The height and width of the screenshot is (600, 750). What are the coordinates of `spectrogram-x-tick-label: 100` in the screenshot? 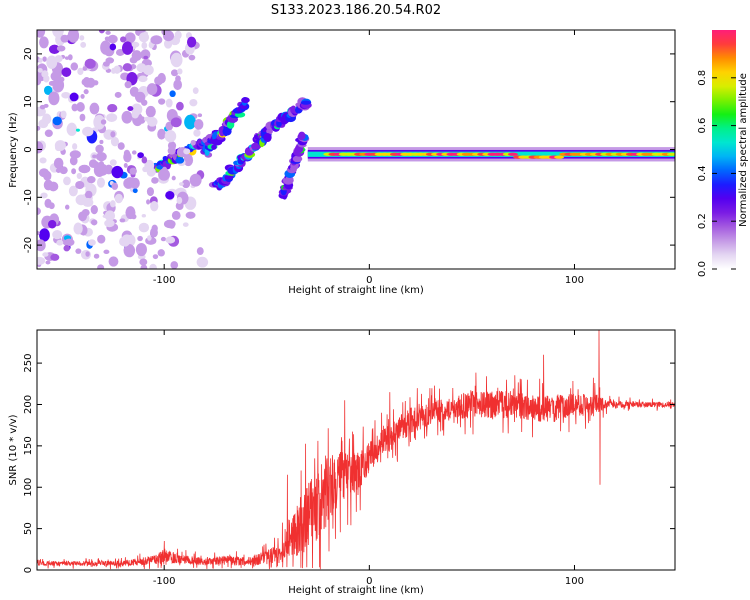 It's located at (574, 280).